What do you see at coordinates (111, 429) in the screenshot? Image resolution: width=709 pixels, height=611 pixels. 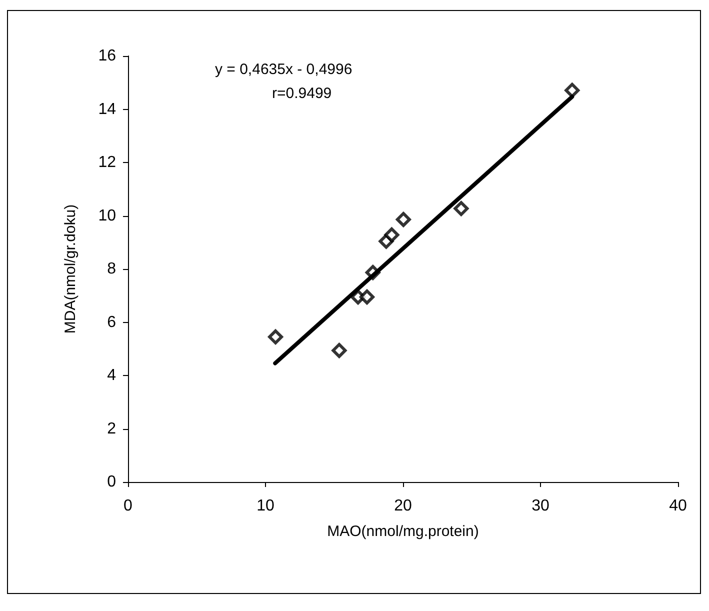 I see `y-tick-label: 2` at bounding box center [111, 429].